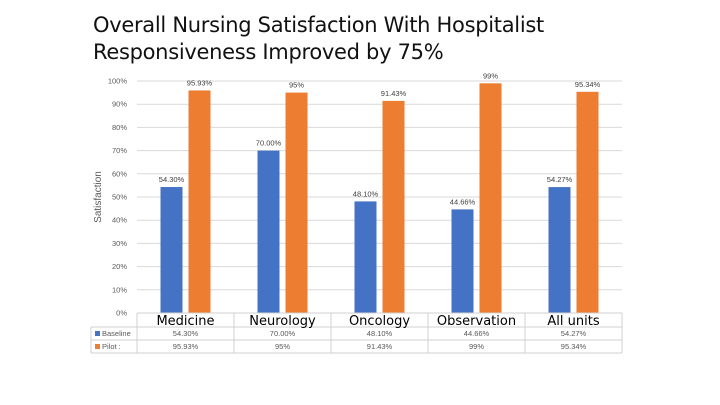  I want to click on title-line-2: Responsiveness Improved by 75%, so click(268, 52).